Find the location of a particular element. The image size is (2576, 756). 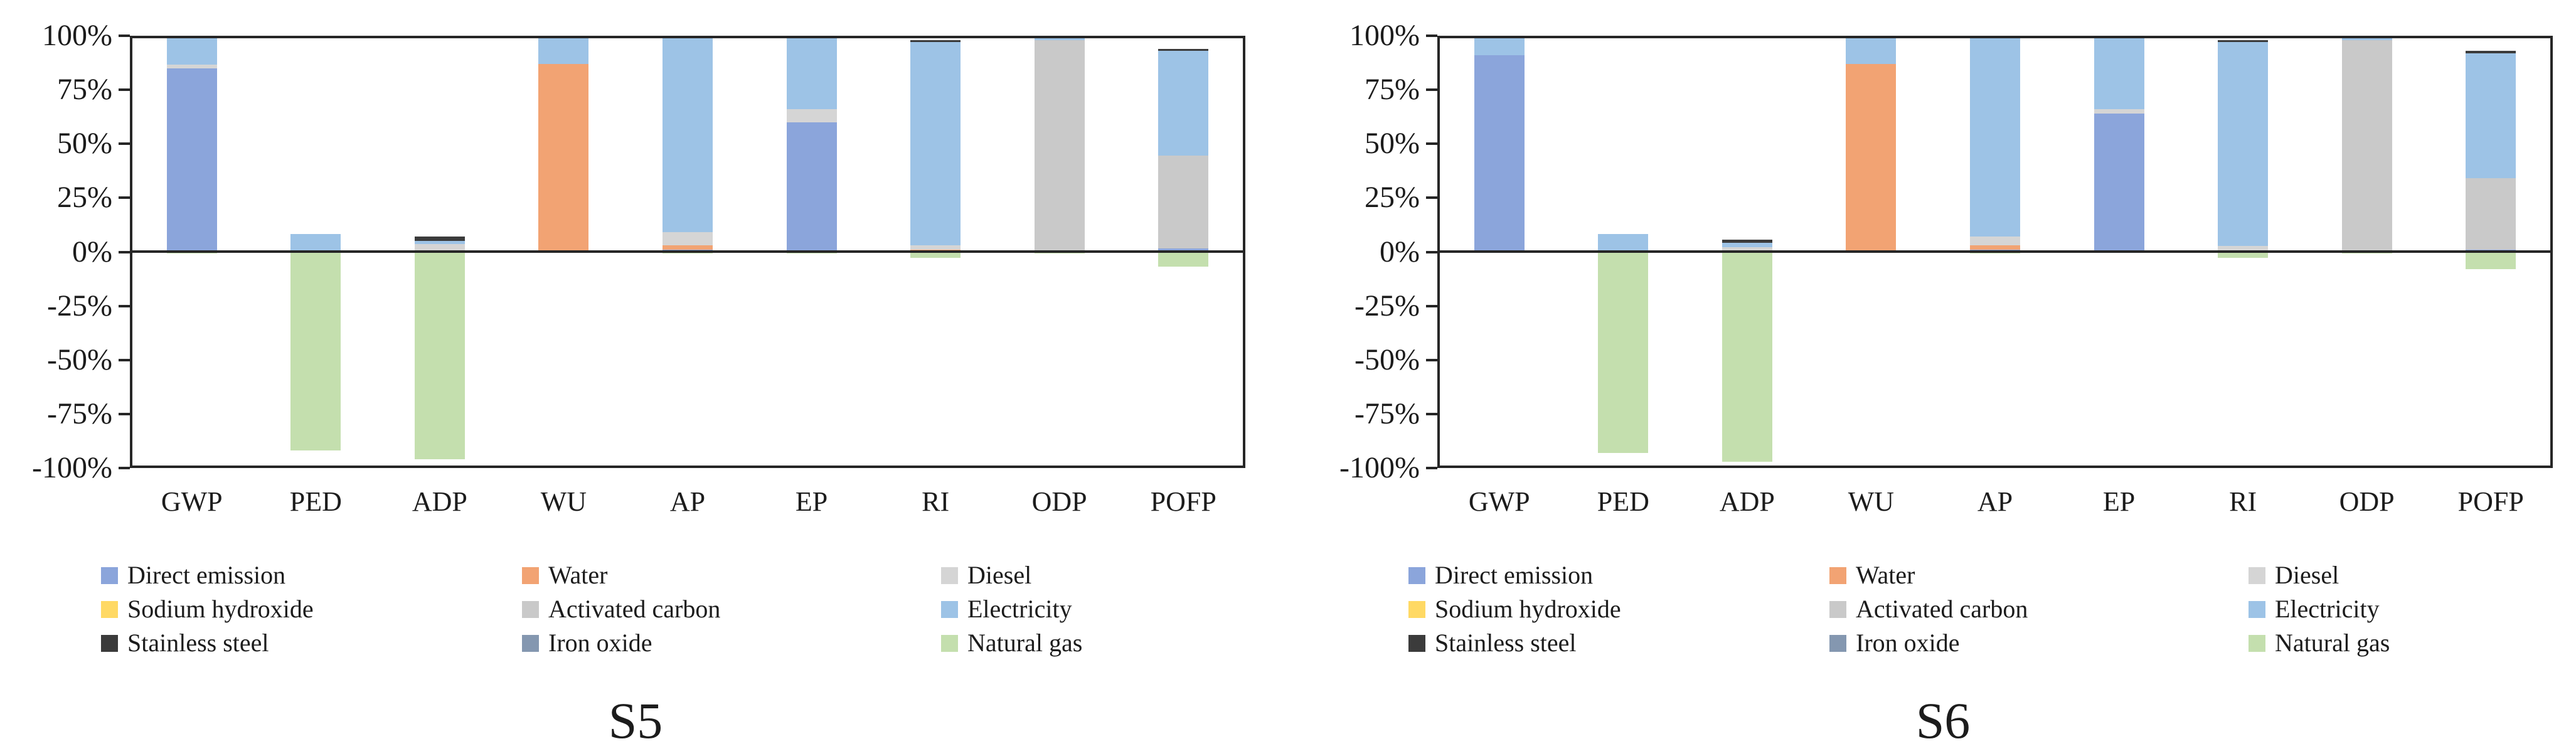

legend-label: Sodium hydroxide is located at coordinates (221, 609).